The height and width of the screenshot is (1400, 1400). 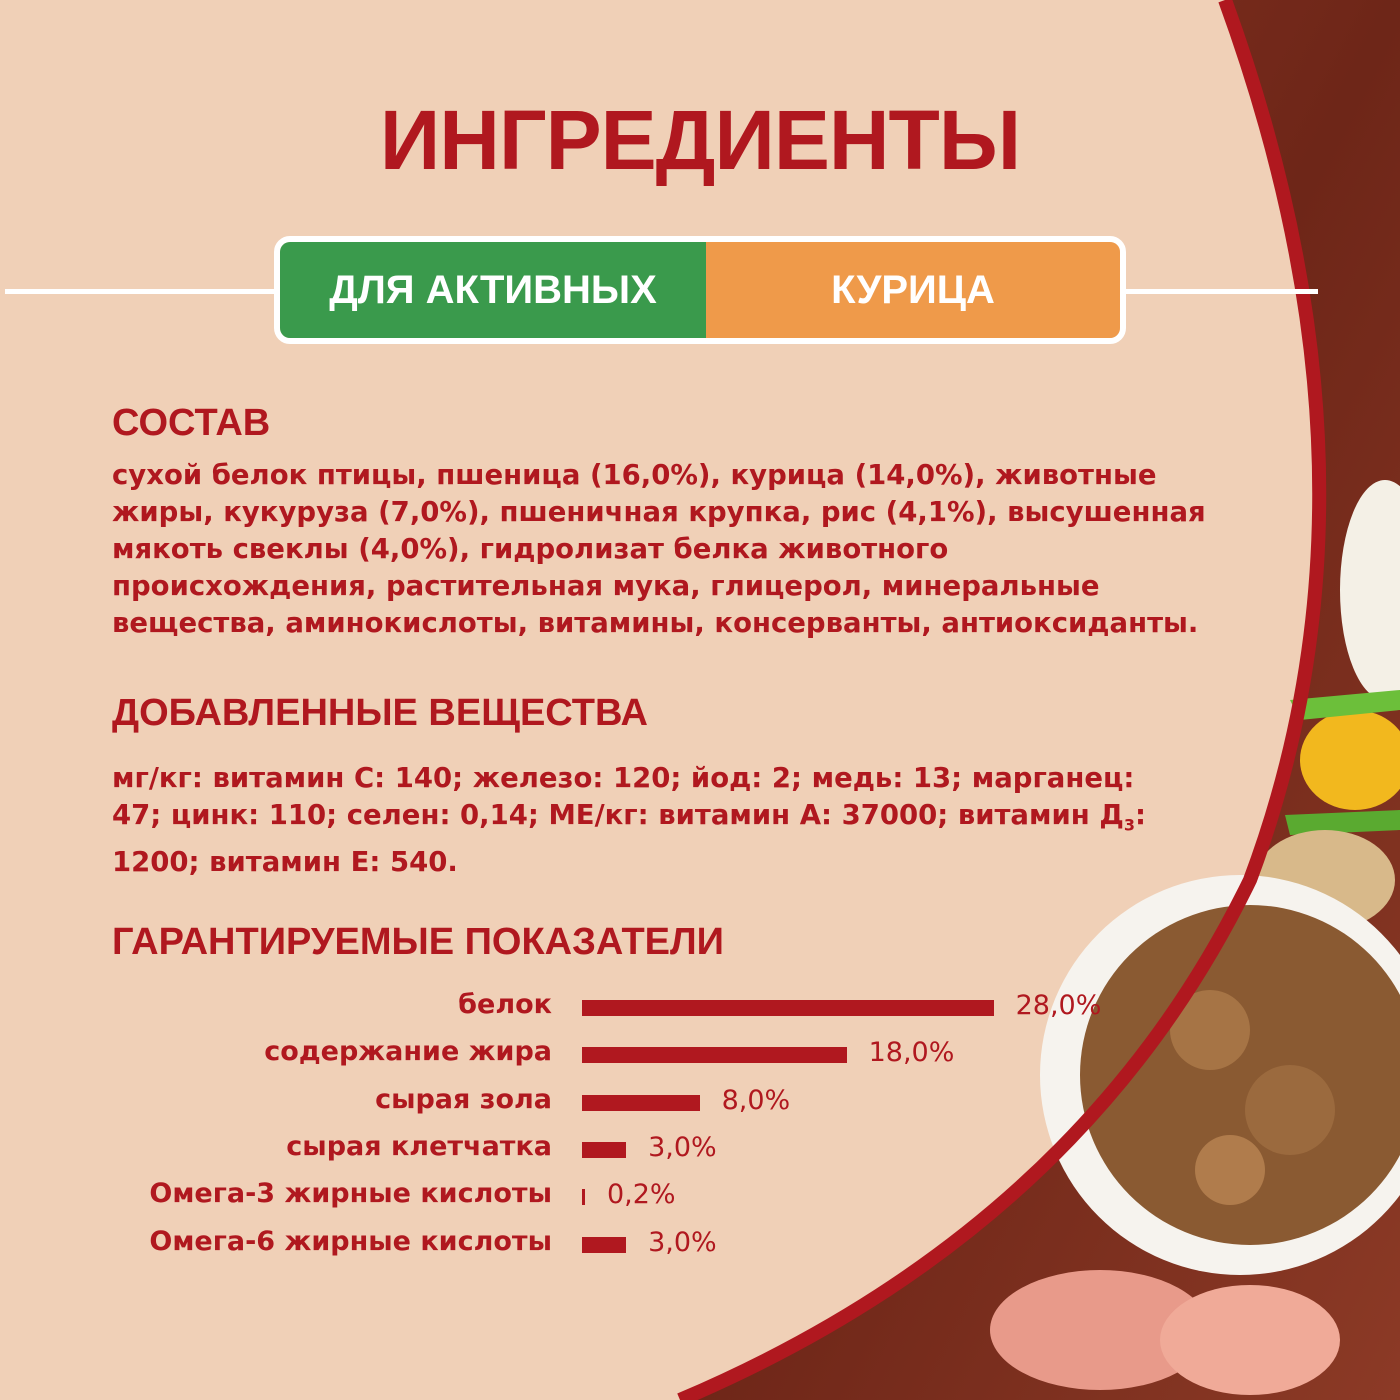 I want to click on guaranteed-heading: ГАРАНТИРУЕМЫЕ ПОКАЗАТЕЛИ, so click(x=418, y=942).